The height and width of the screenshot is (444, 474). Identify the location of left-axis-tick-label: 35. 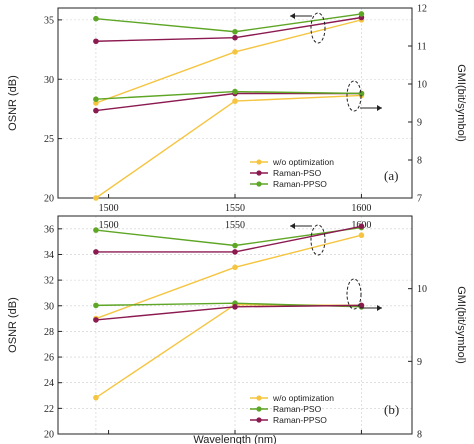
(49, 20).